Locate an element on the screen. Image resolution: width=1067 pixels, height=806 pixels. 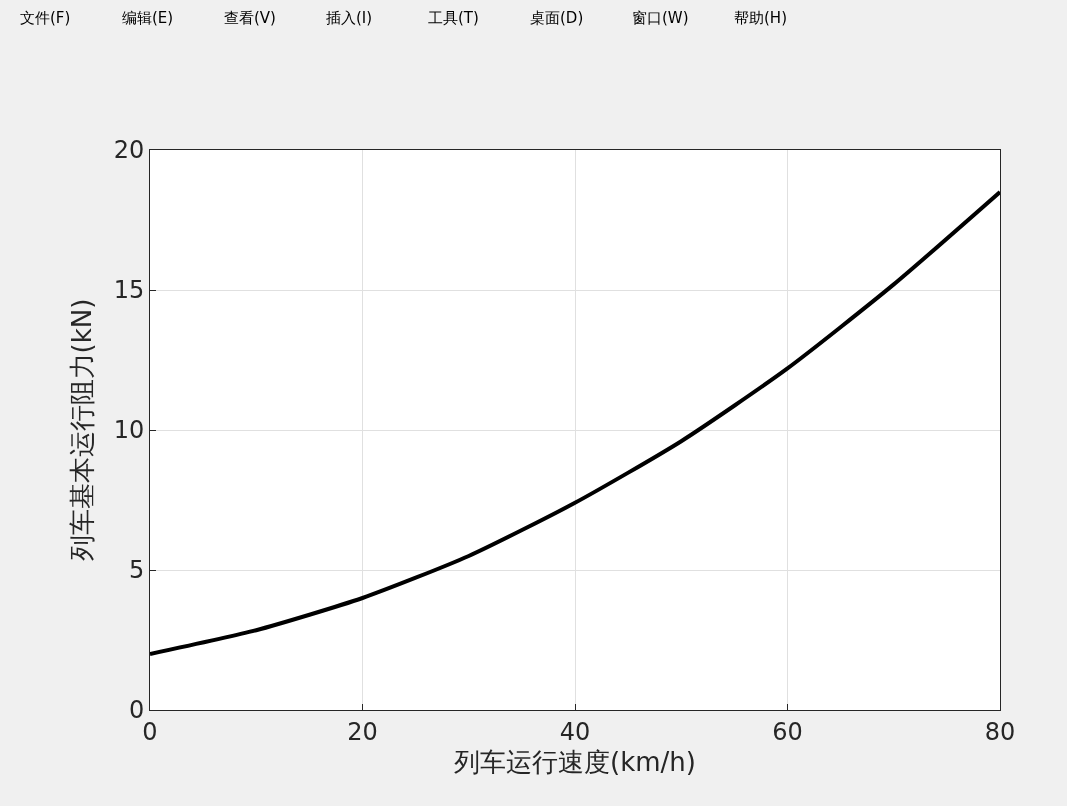
text: 桌面(D) is located at coordinates (557, 18).